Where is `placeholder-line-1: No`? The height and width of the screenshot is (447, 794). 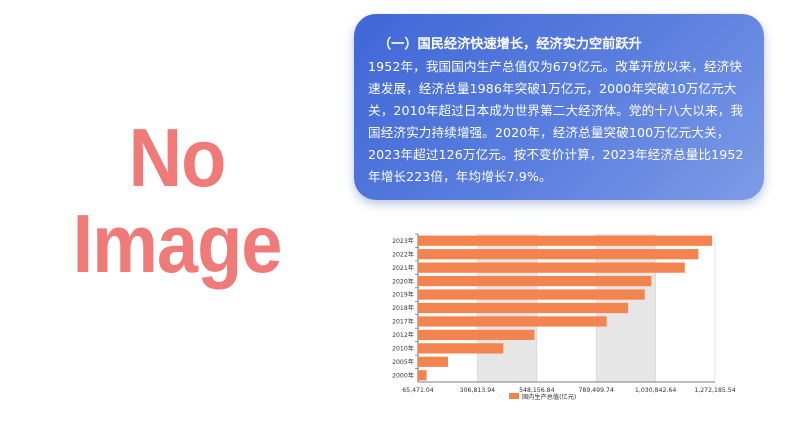
placeholder-line-1: No is located at coordinates (177, 157).